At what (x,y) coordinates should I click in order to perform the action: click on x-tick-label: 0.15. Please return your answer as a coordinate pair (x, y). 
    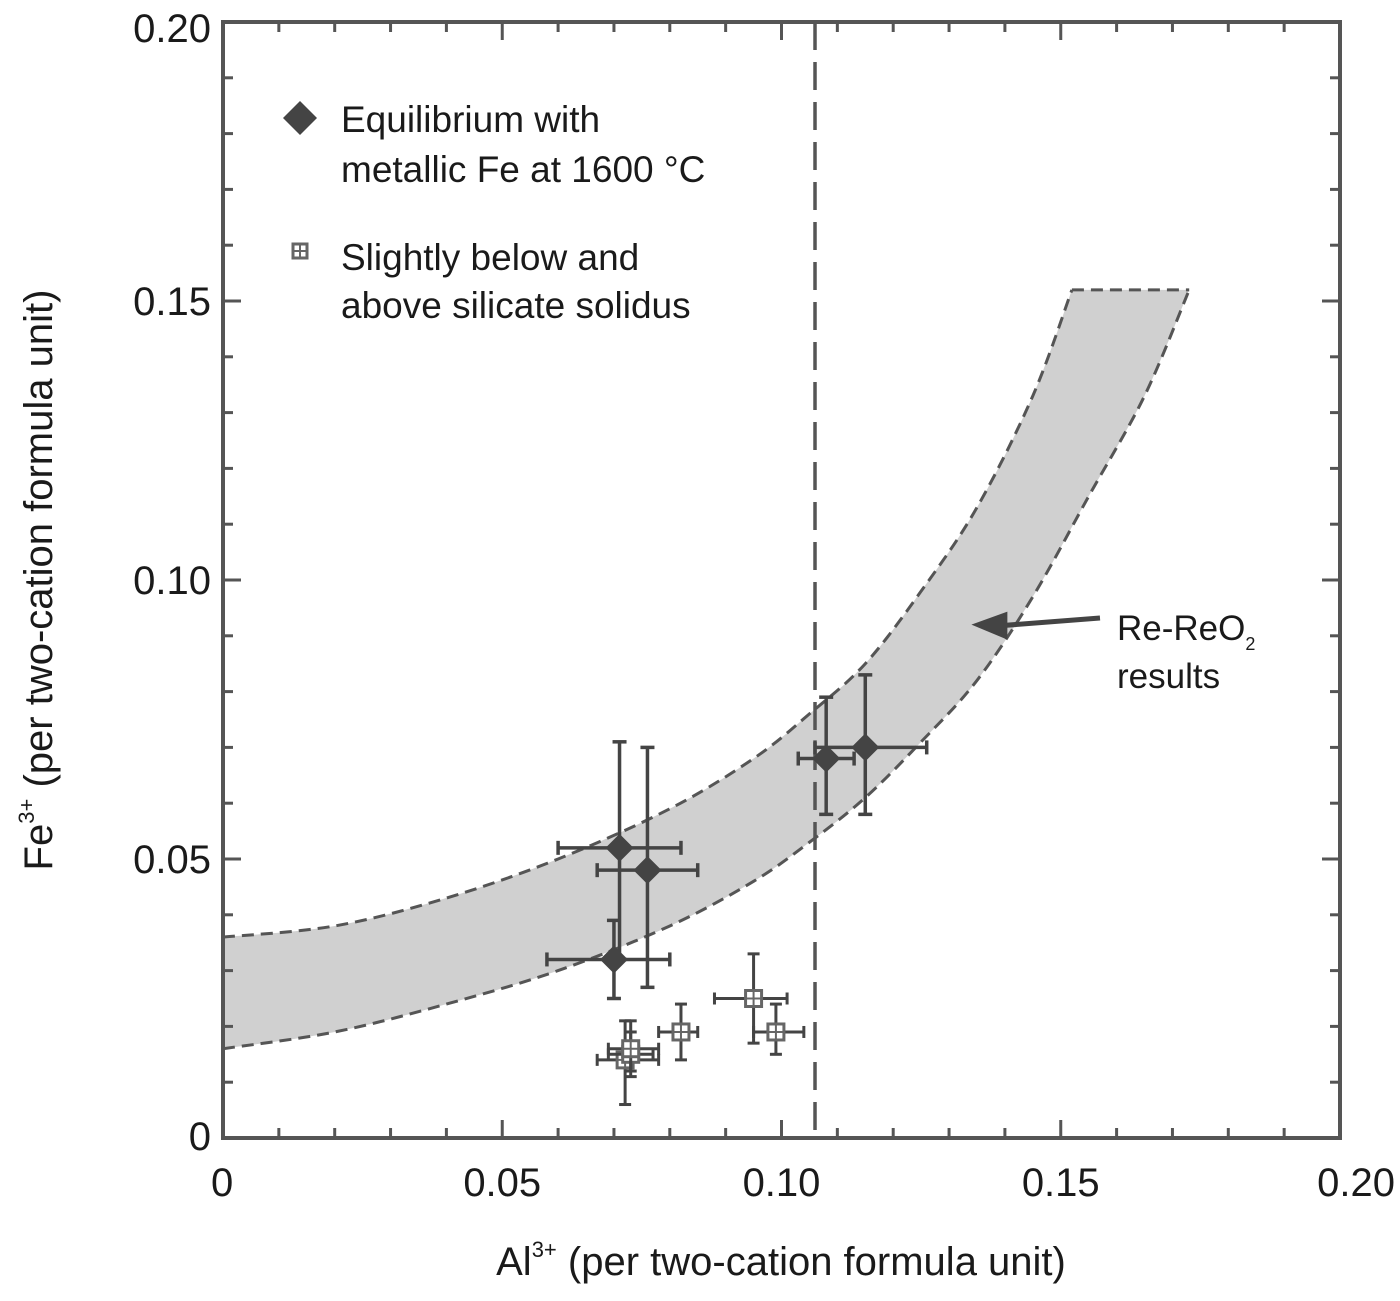
    Looking at the image, I should click on (1061, 1183).